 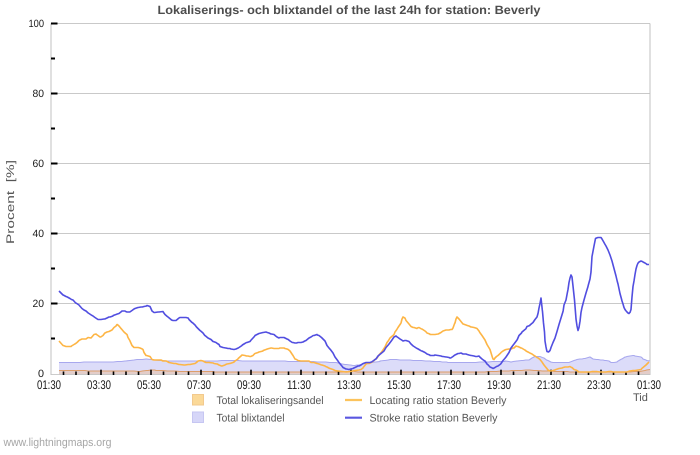 I want to click on svg-text: 21:30, so click(x=549, y=385).